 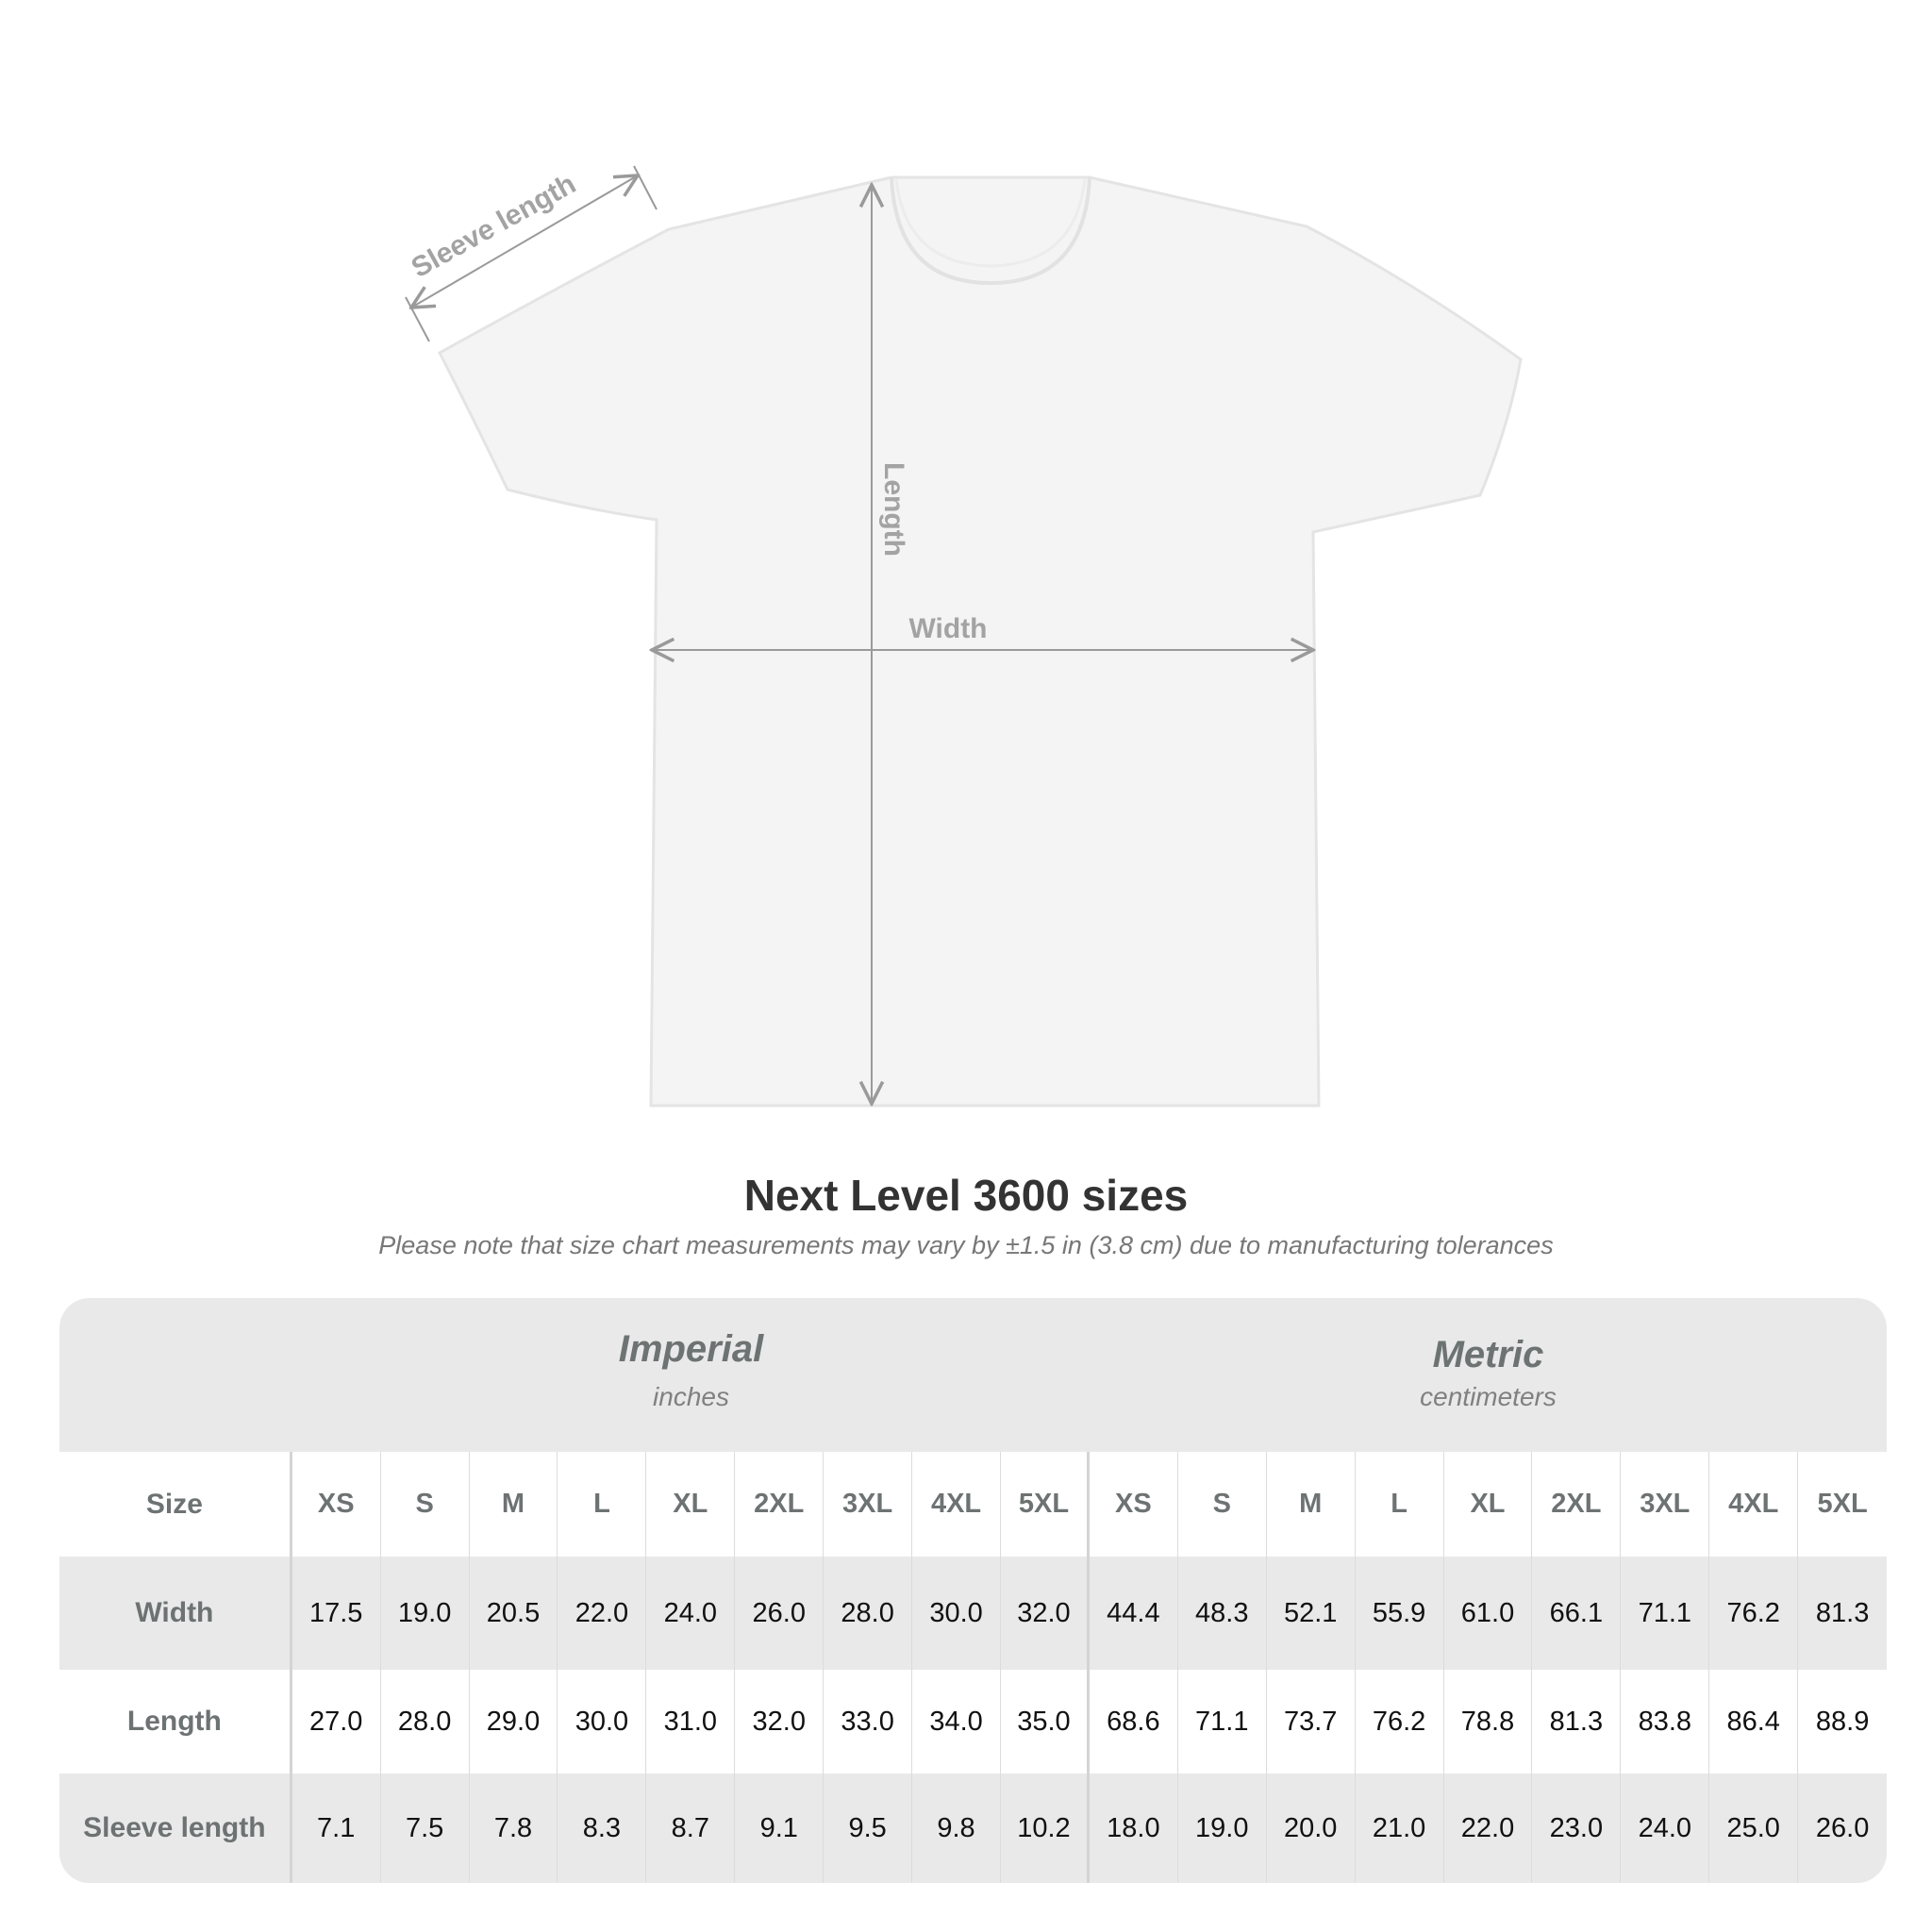 I want to click on value-cell: 31.0, so click(x=691, y=1722).